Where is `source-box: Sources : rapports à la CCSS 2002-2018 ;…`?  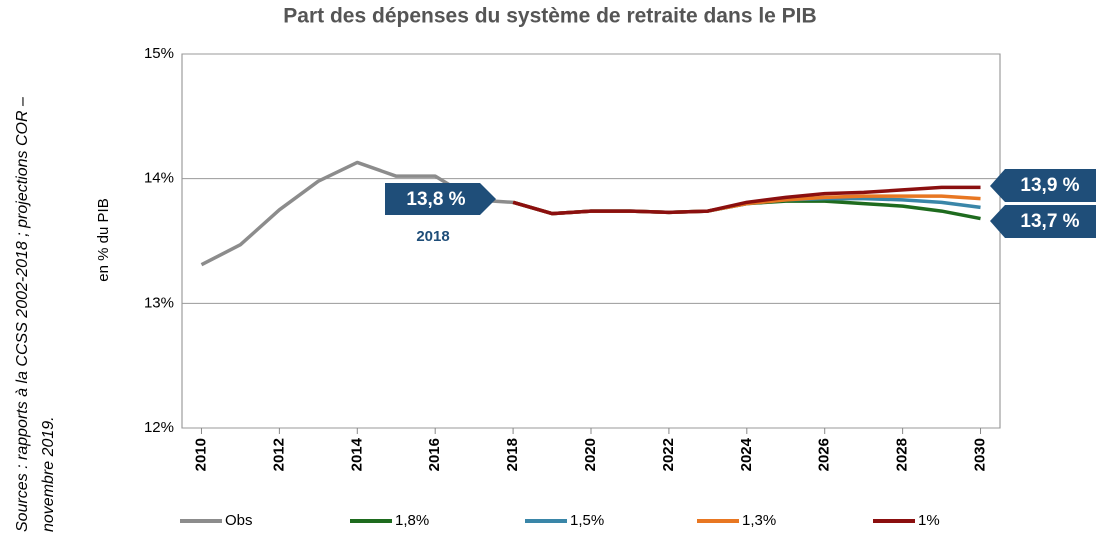 source-box: Sources : rapports à la CCSS 2002-2018 ;… is located at coordinates (35, 314).